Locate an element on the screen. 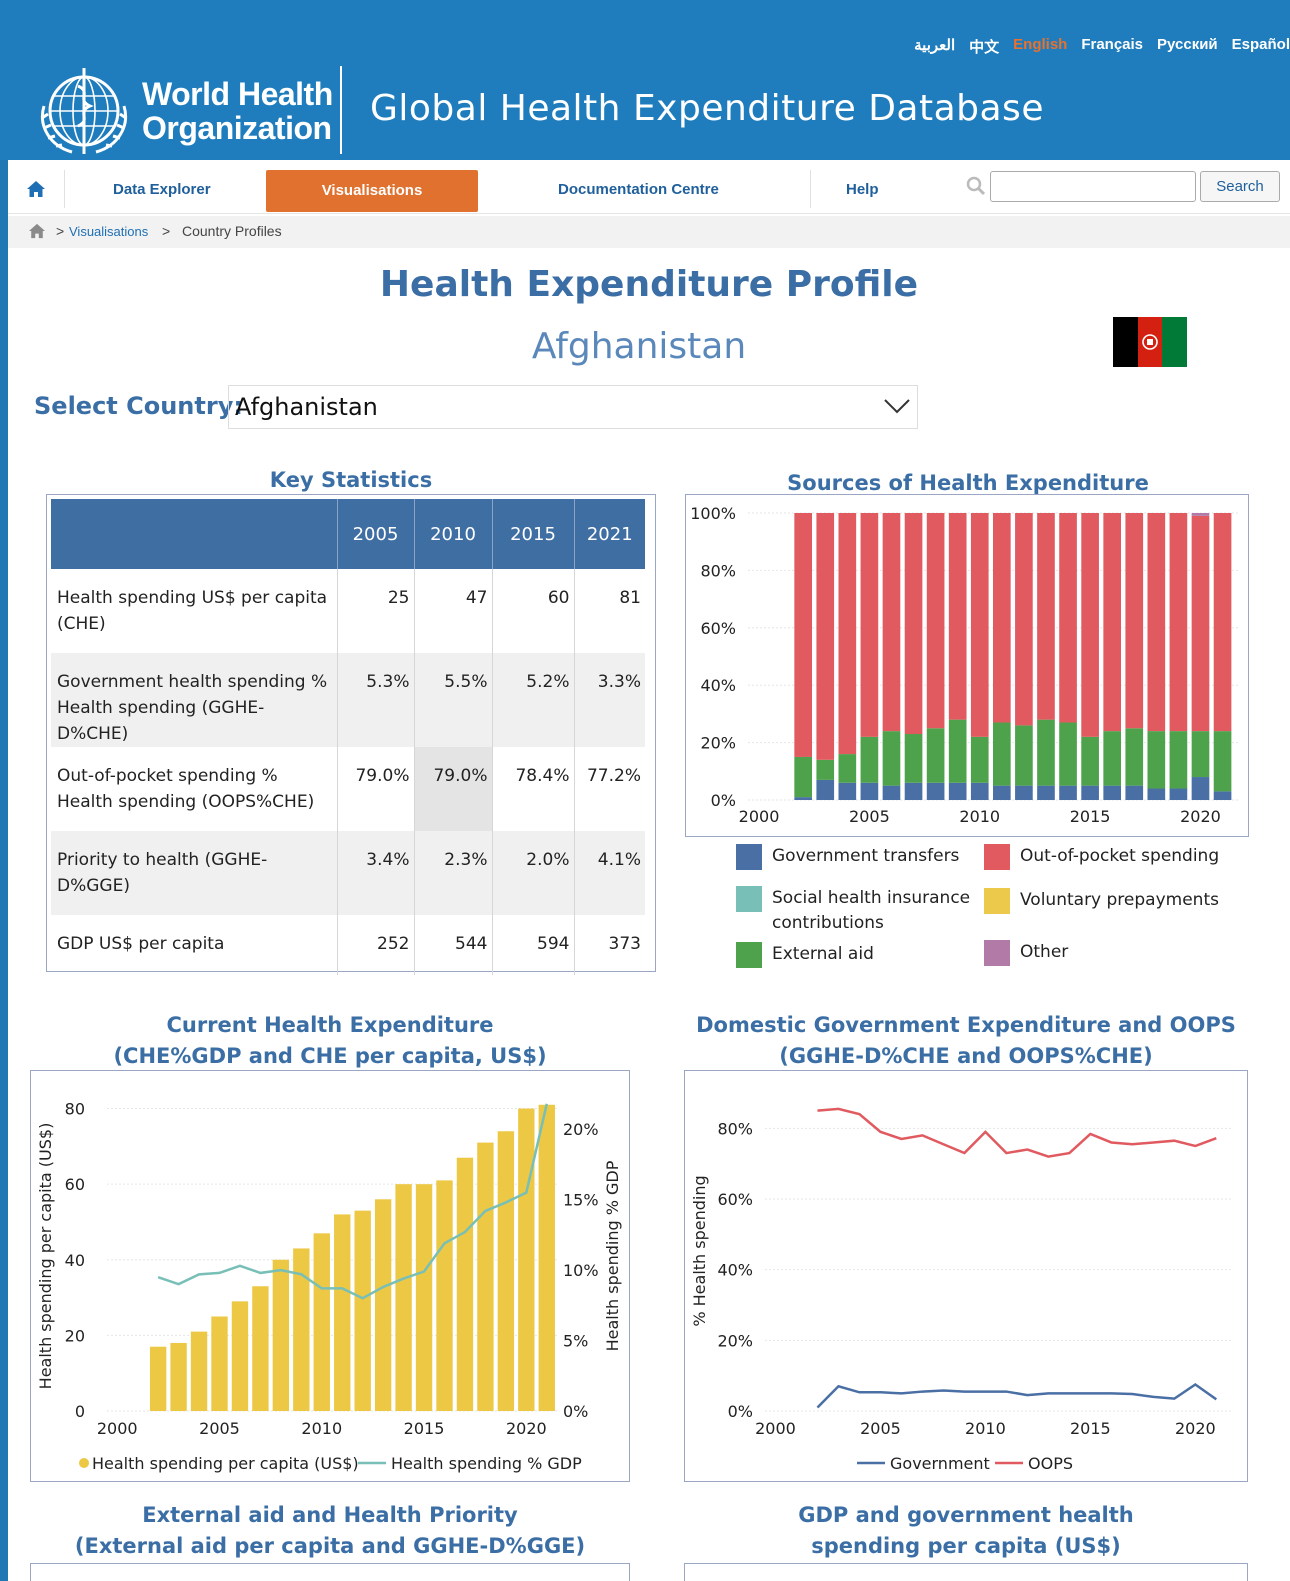  language-link: Español is located at coordinates (1260, 44).